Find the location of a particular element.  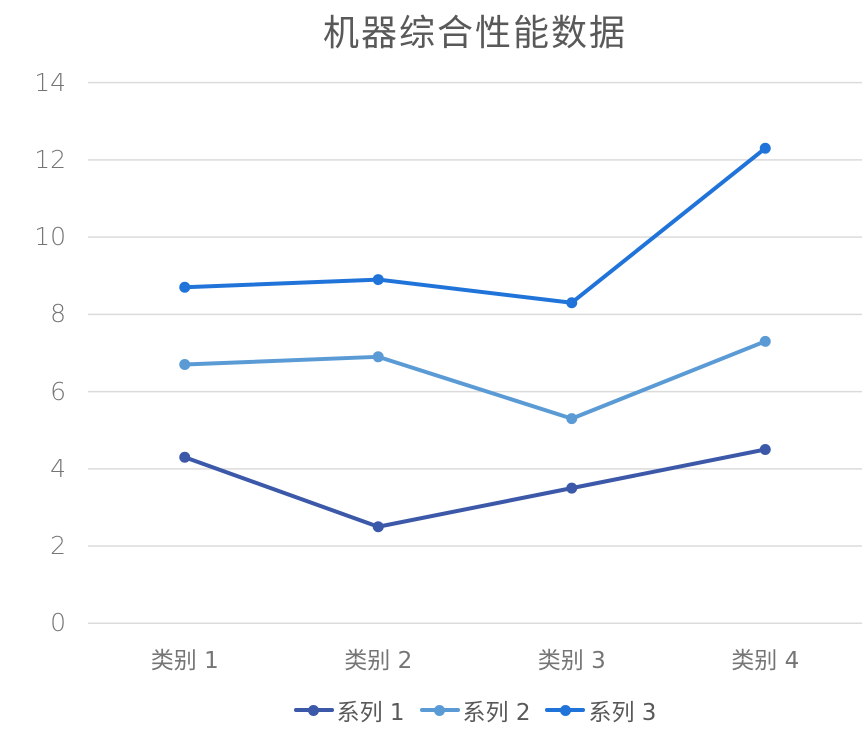

y-axis-tick-label: 0 is located at coordinates (58, 623).